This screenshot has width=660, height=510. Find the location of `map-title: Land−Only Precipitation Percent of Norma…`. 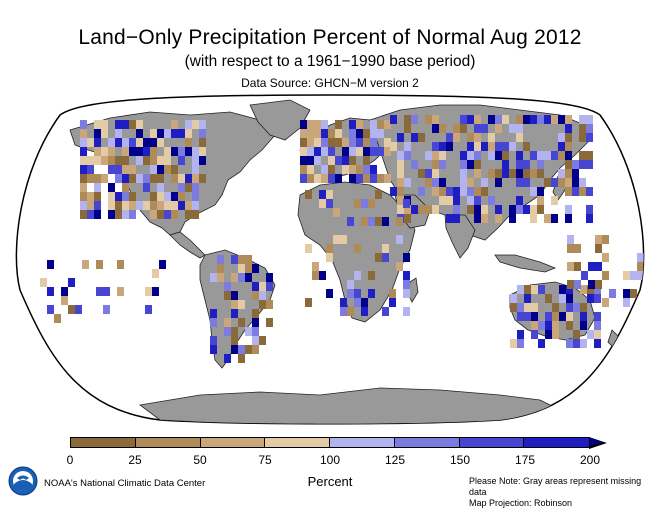

map-title: Land−Only Precipitation Percent of Norma… is located at coordinates (330, 37).